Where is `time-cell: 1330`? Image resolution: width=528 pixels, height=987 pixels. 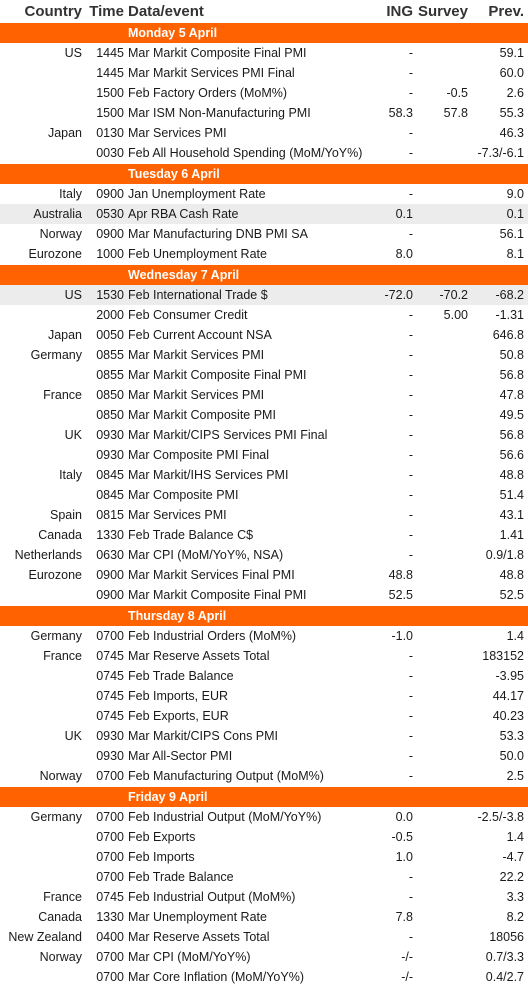 time-cell: 1330 is located at coordinates (110, 917).